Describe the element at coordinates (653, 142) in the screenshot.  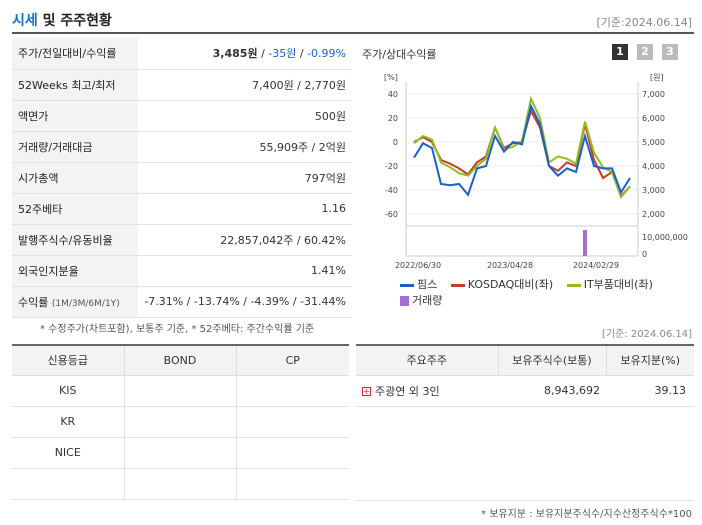
I see `right-tick-label: 5,000` at that location.